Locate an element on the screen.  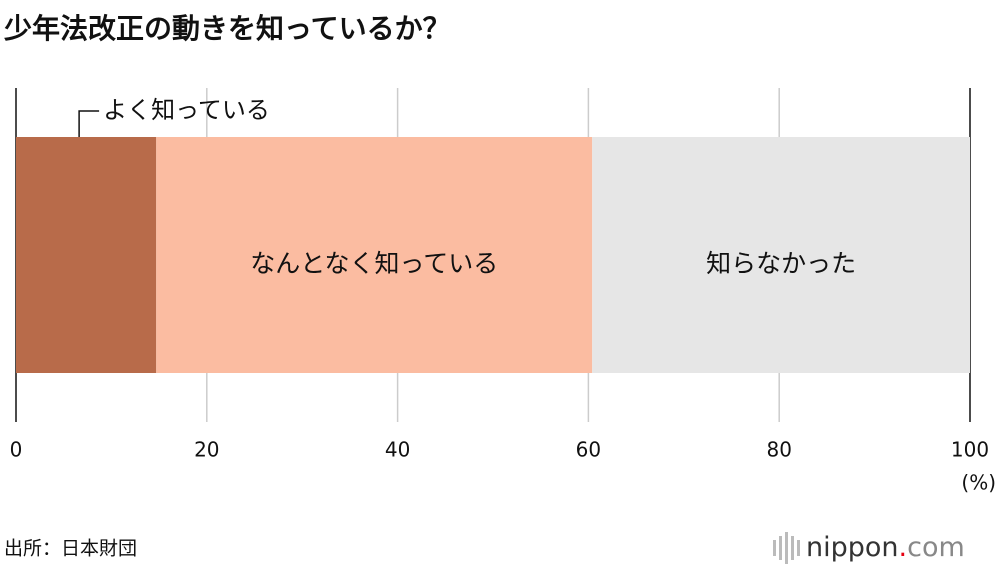
source: 出所：日本財団 is located at coordinates (70, 549).